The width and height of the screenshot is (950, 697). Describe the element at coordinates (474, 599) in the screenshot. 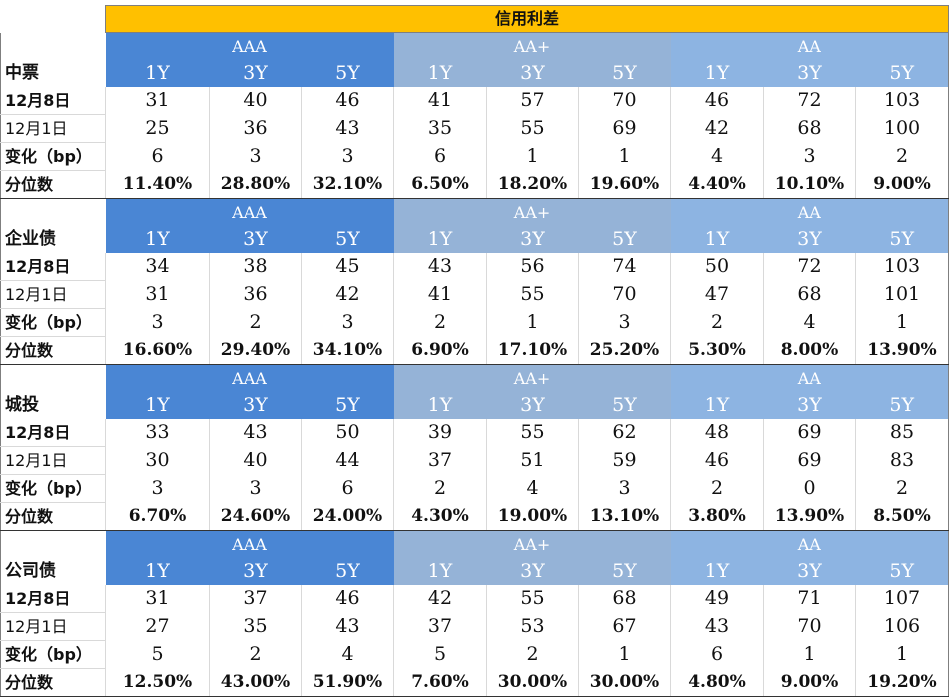

I see `row-current: 12月8日 31 37 46 42 55 68 49 71 107` at that location.